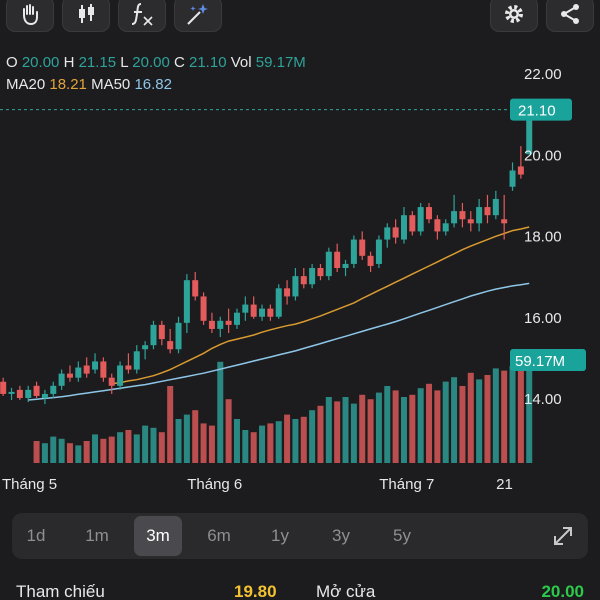 The width and height of the screenshot is (600, 600). I want to click on magic-sparkle-icon, so click(197, 14).